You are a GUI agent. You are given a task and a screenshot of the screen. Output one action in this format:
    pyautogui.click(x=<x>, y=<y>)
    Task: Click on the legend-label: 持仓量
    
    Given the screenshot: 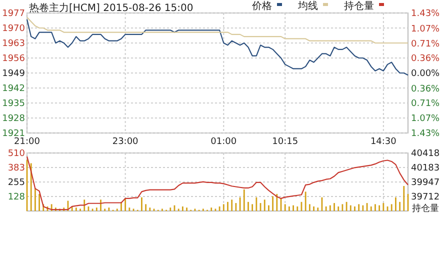 What is the action you would take?
    pyautogui.click(x=359, y=6)
    